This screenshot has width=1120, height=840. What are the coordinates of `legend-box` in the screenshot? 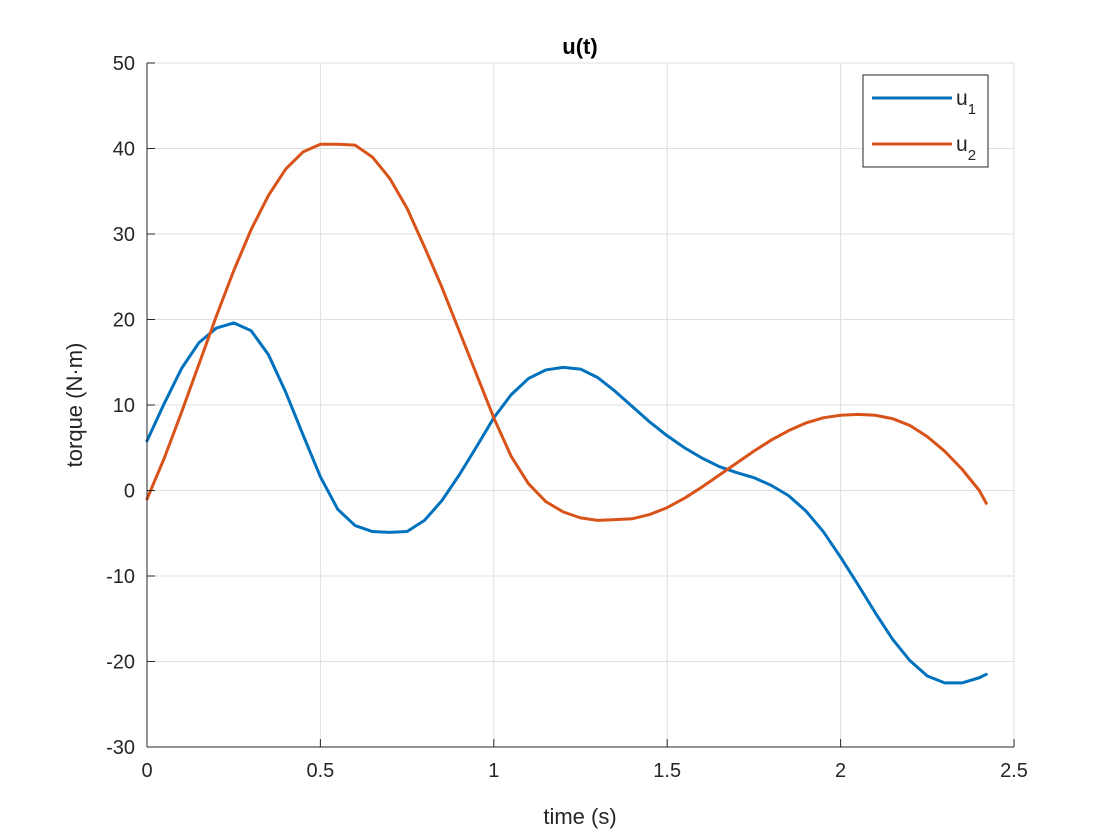 It's located at (925, 121).